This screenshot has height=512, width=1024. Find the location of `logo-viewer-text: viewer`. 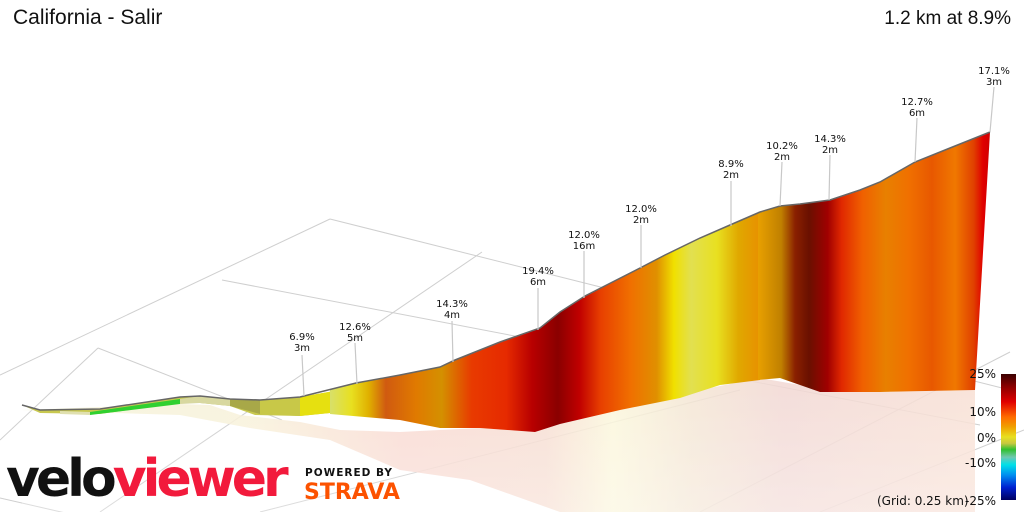

logo-viewer-text: viewer is located at coordinates (200, 479).